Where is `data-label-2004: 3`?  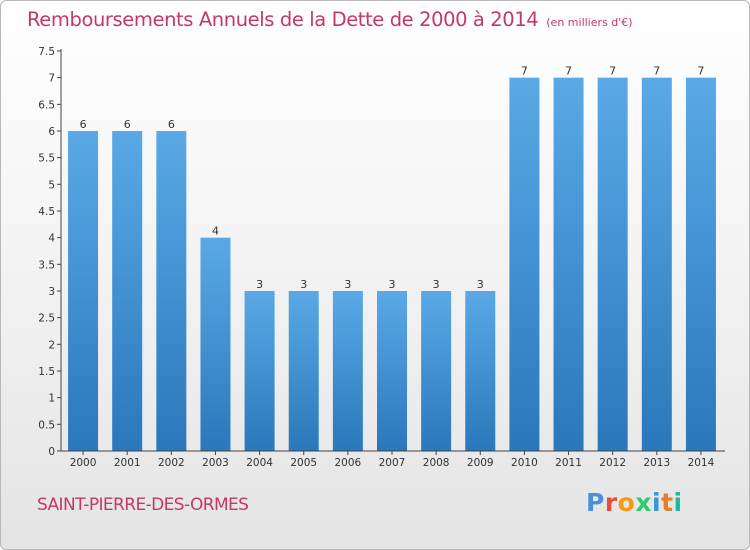
data-label-2004: 3 is located at coordinates (259, 284).